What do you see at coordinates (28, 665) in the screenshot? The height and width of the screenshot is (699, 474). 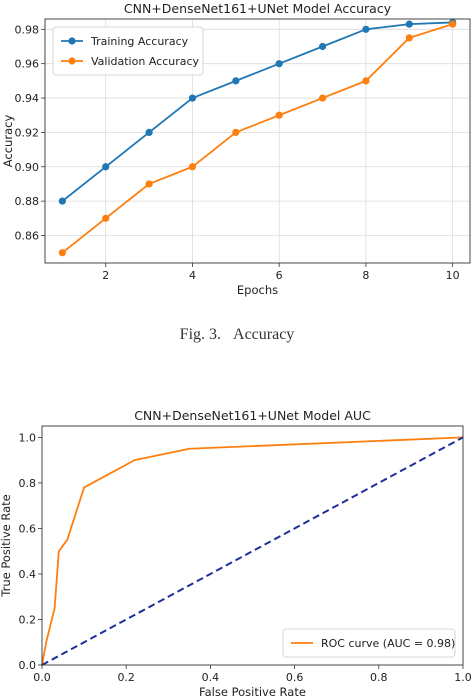 I see `chart1-ytick-label: 0.0` at bounding box center [28, 665].